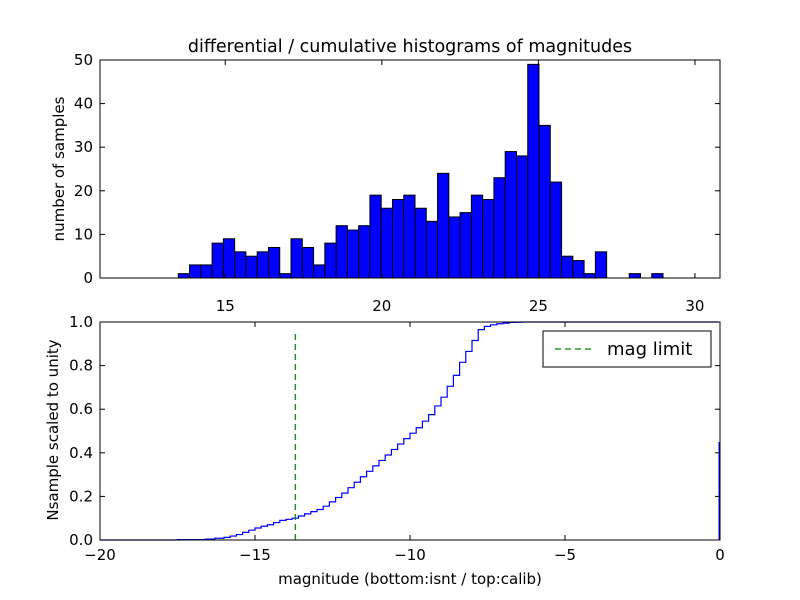  Describe the element at coordinates (81, 366) in the screenshot. I see `bottom-y-tick-label-4: 0.8` at that location.